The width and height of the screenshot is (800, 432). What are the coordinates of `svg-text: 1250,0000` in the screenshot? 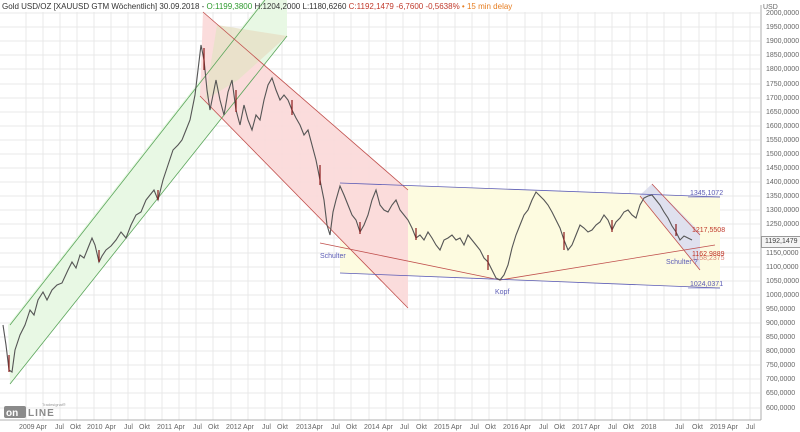 It's located at (782, 224).